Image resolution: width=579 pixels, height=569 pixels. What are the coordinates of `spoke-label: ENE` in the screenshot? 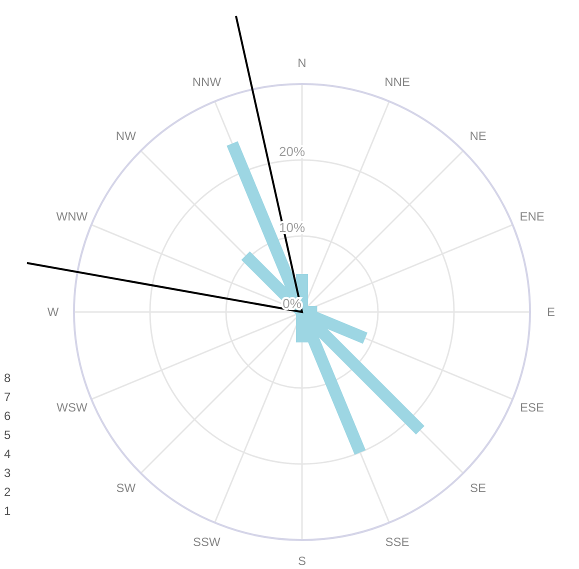 It's located at (532, 217).